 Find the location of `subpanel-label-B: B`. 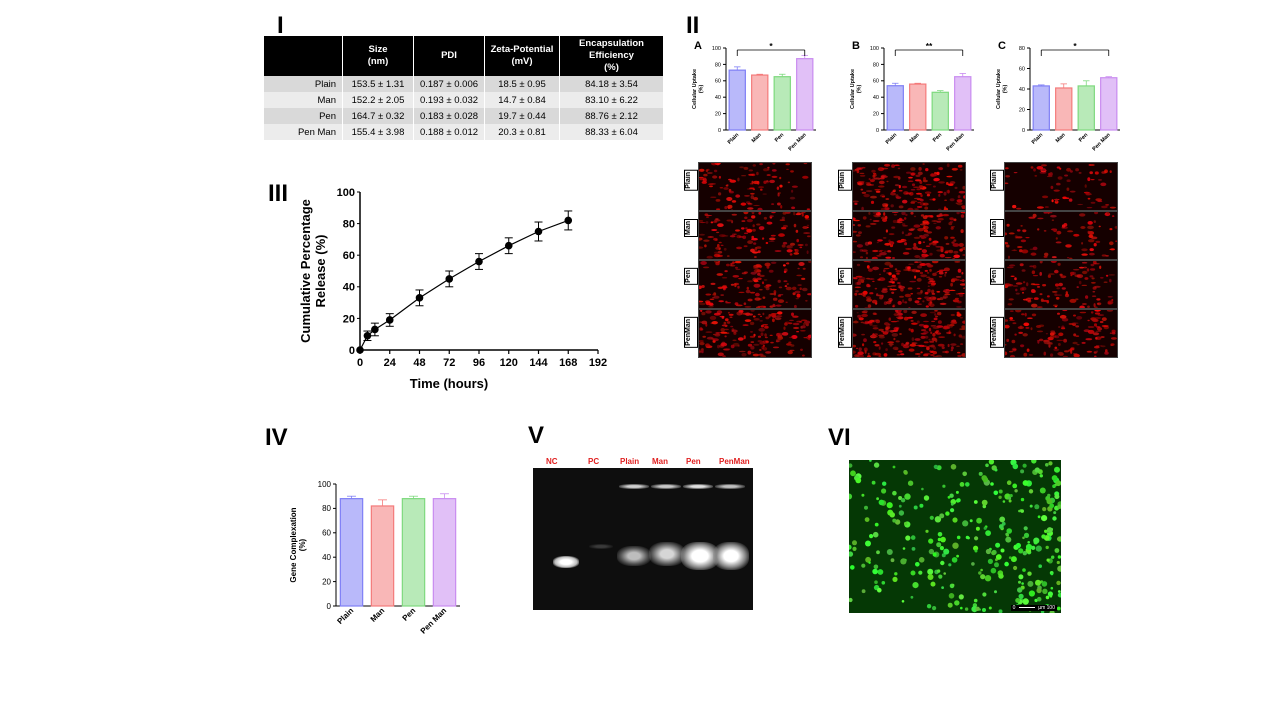

subpanel-label-B: B is located at coordinates (856, 46).